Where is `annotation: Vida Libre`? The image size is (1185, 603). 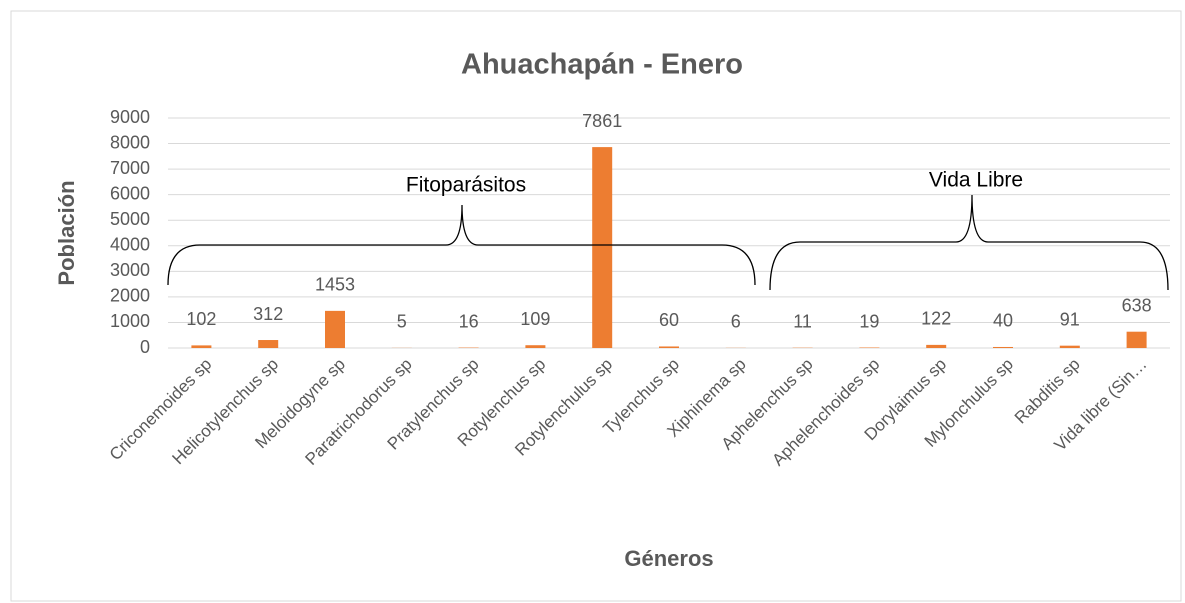
annotation: Vida Libre is located at coordinates (976, 180).